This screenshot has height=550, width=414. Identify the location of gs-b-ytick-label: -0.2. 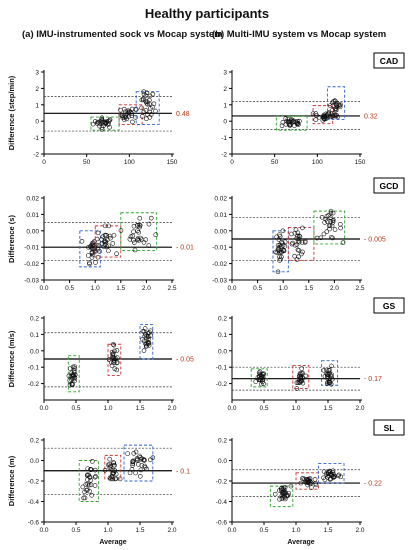
(222, 384).